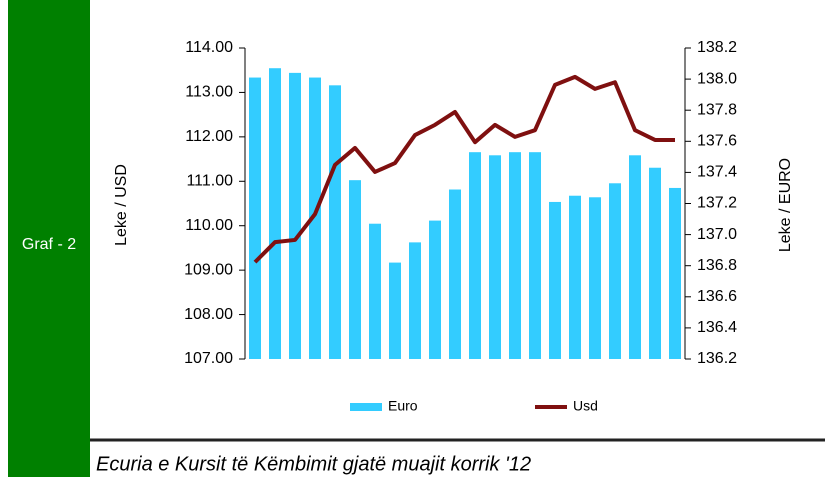 Image resolution: width=825 pixels, height=482 pixels. I want to click on y2-tick-label: 137.4, so click(717, 172).